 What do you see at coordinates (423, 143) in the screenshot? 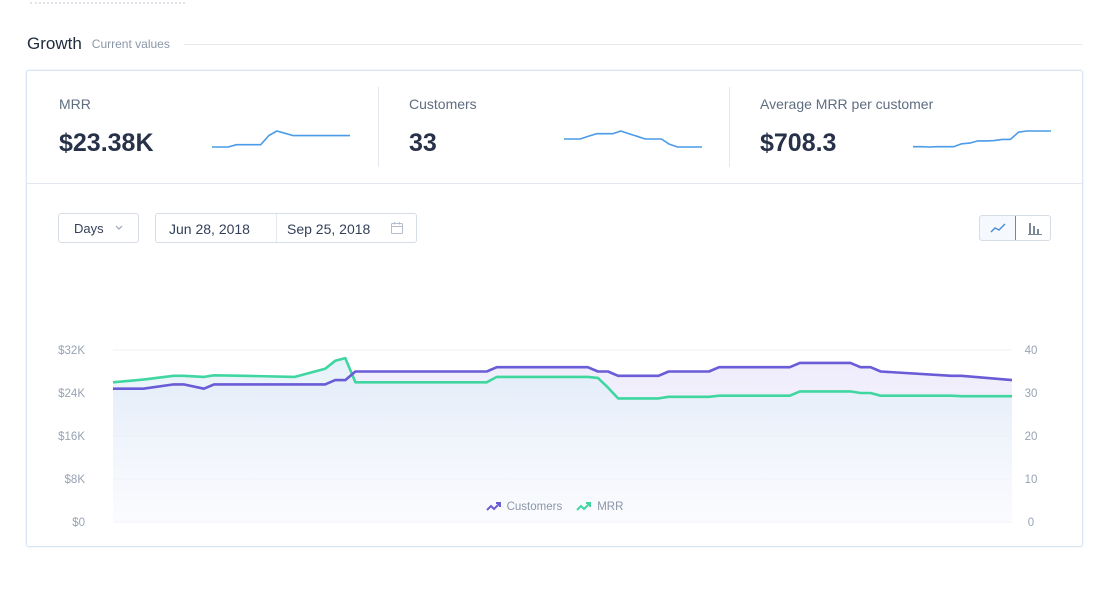
I see `kpi-value: 33` at bounding box center [423, 143].